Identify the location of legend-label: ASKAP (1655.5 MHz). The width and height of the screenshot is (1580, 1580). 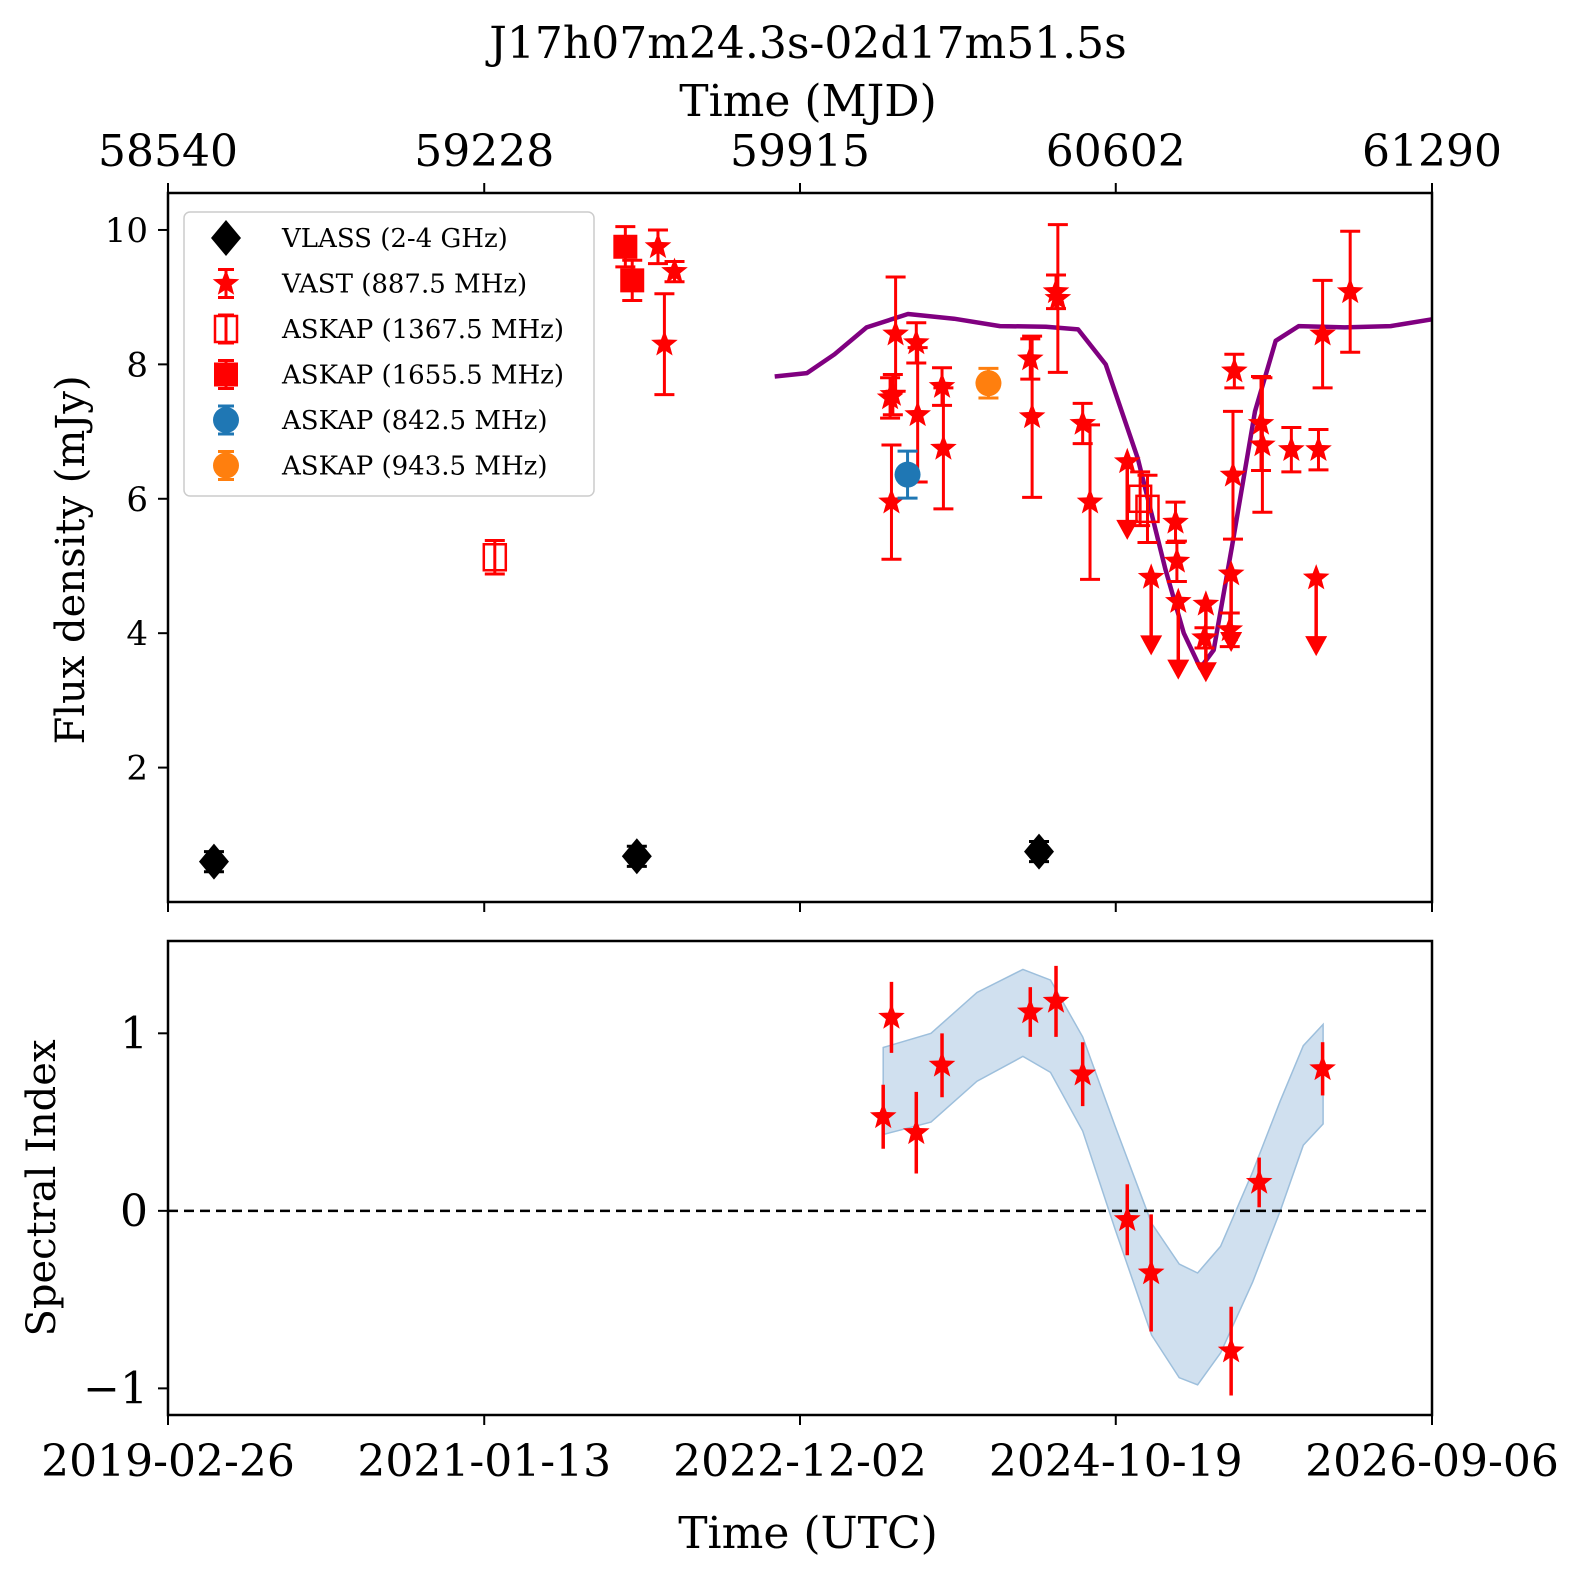
(422, 376).